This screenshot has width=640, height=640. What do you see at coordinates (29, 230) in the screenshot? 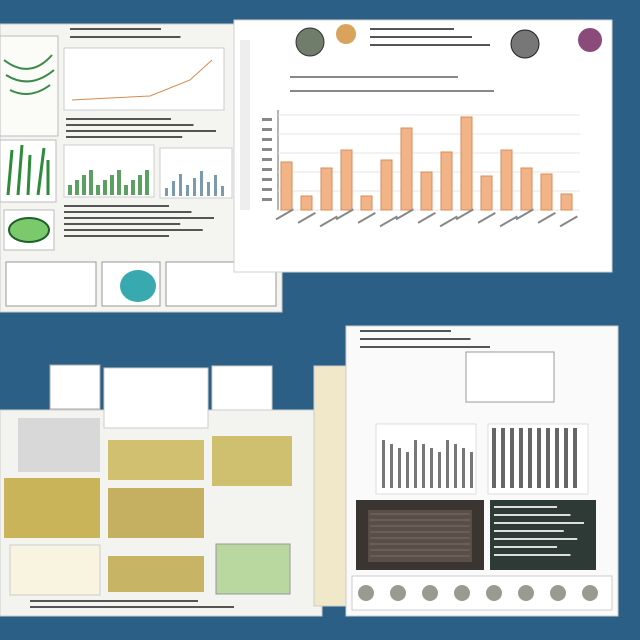
I see `leaf-drawing` at bounding box center [29, 230].